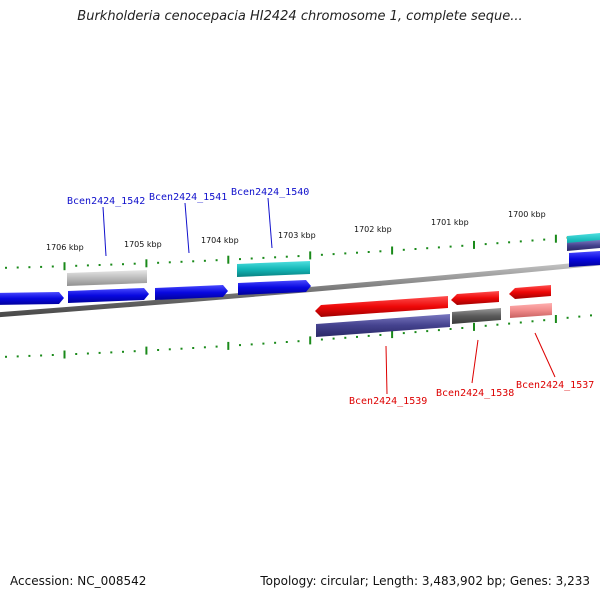 The height and width of the screenshot is (600, 600). Describe the element at coordinates (531, 310) in the screenshot. I see `feature-1537-annotation` at that location.